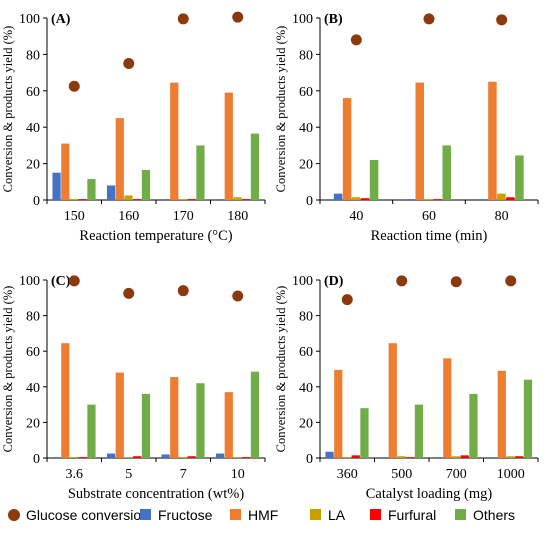 This screenshot has height=535, width=550. What do you see at coordinates (61, 281) in the screenshot?
I see `panel-label: (C)` at bounding box center [61, 281].